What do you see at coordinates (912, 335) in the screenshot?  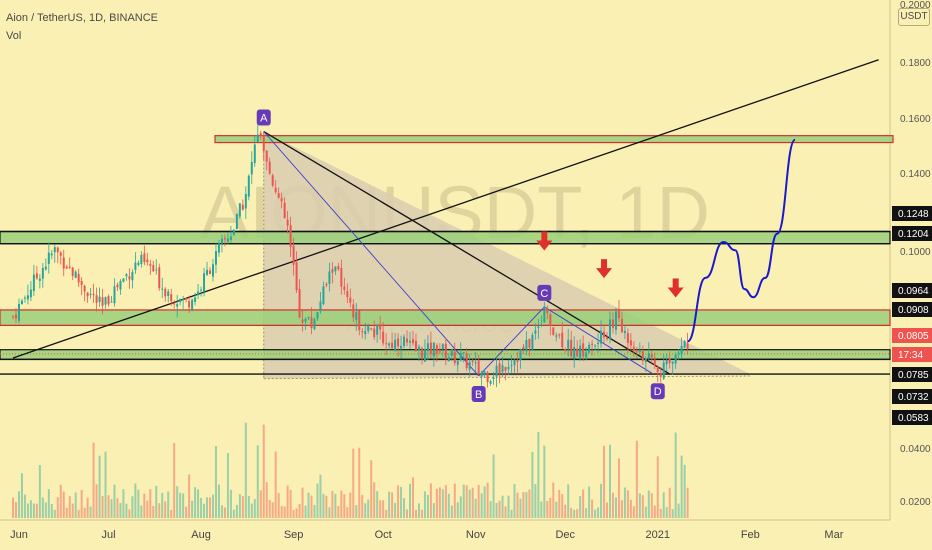 I see `price-scale-label` at bounding box center [912, 335].